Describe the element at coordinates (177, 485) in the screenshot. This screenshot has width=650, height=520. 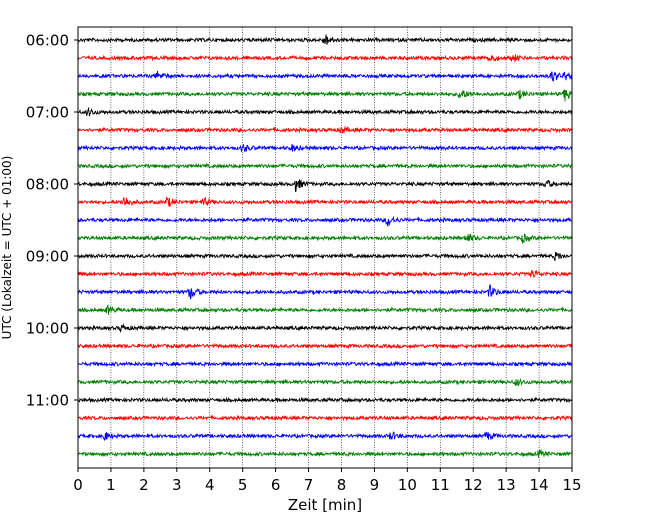
I see `x-tick-label: 3` at that location.